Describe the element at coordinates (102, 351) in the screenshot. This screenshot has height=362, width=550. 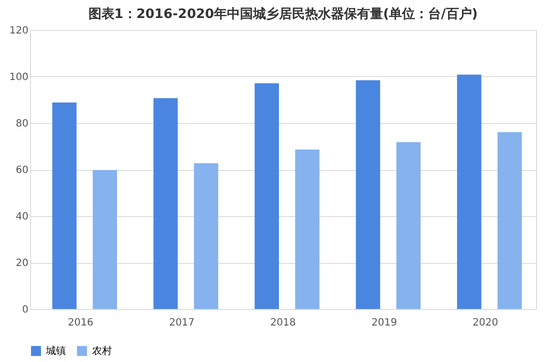
I see `legend-label: 农村` at that location.